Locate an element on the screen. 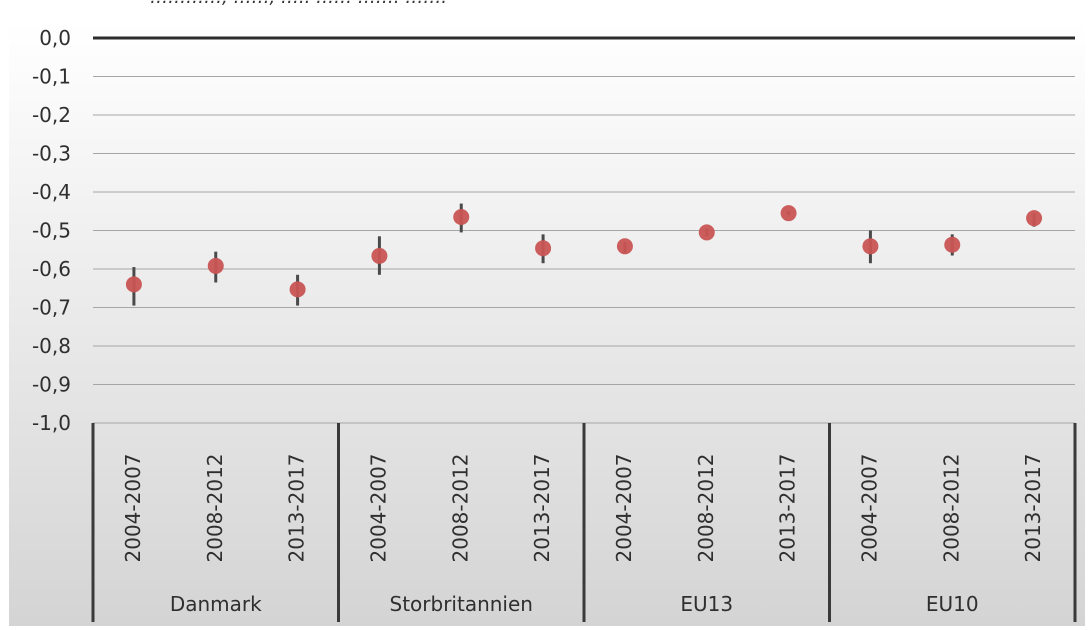  figure-note: …………, ……, ….. …… ……. ……. is located at coordinates (546, 6).